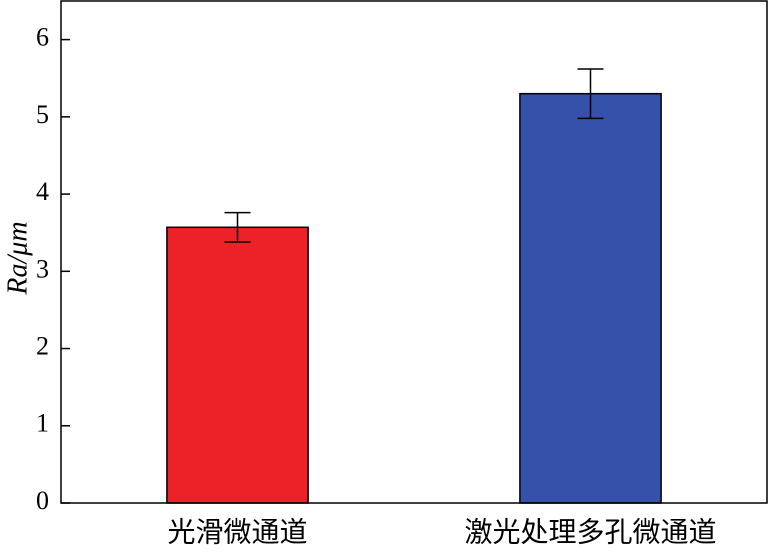 The image size is (769, 556). I want to click on y-tick-label: 4, so click(42, 191).